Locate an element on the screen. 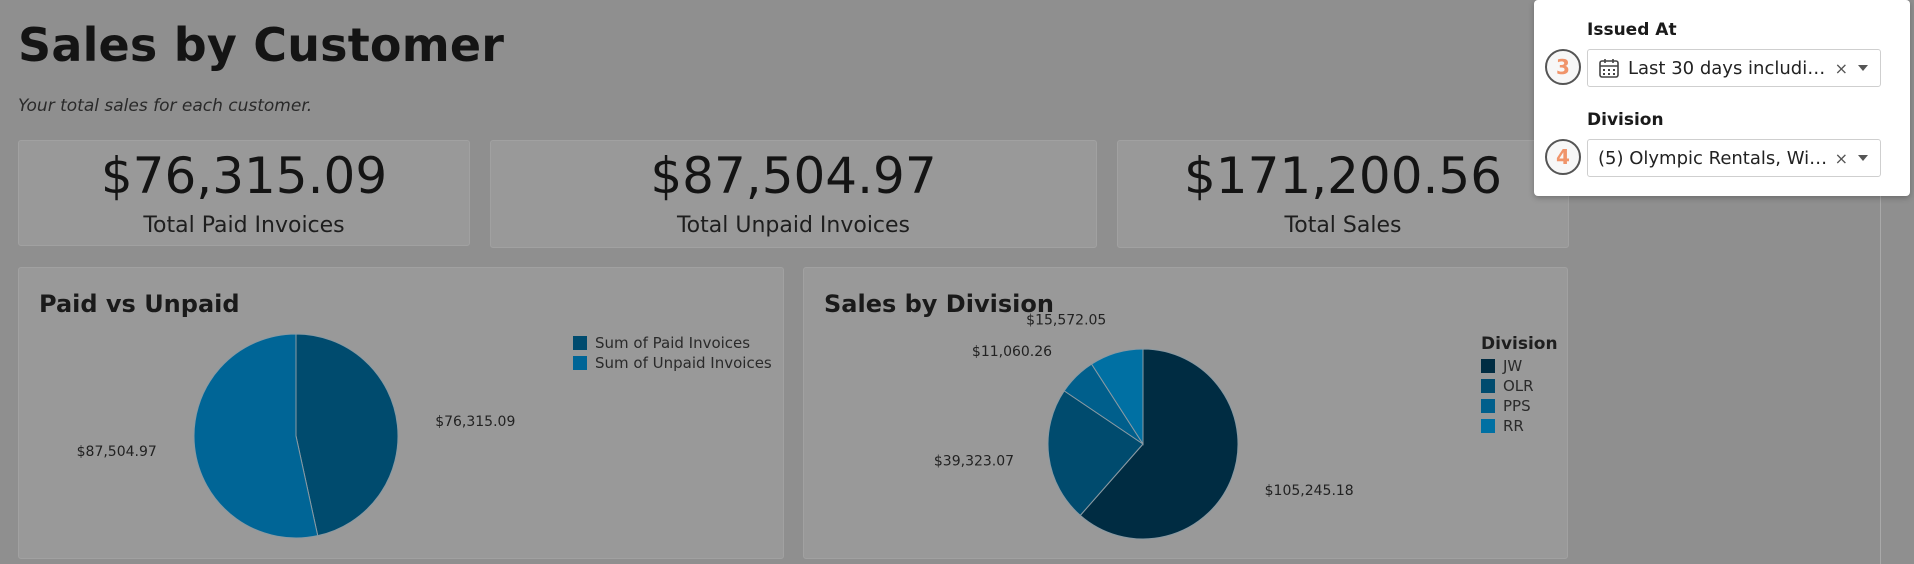  division-label: Division is located at coordinates (1625, 120).